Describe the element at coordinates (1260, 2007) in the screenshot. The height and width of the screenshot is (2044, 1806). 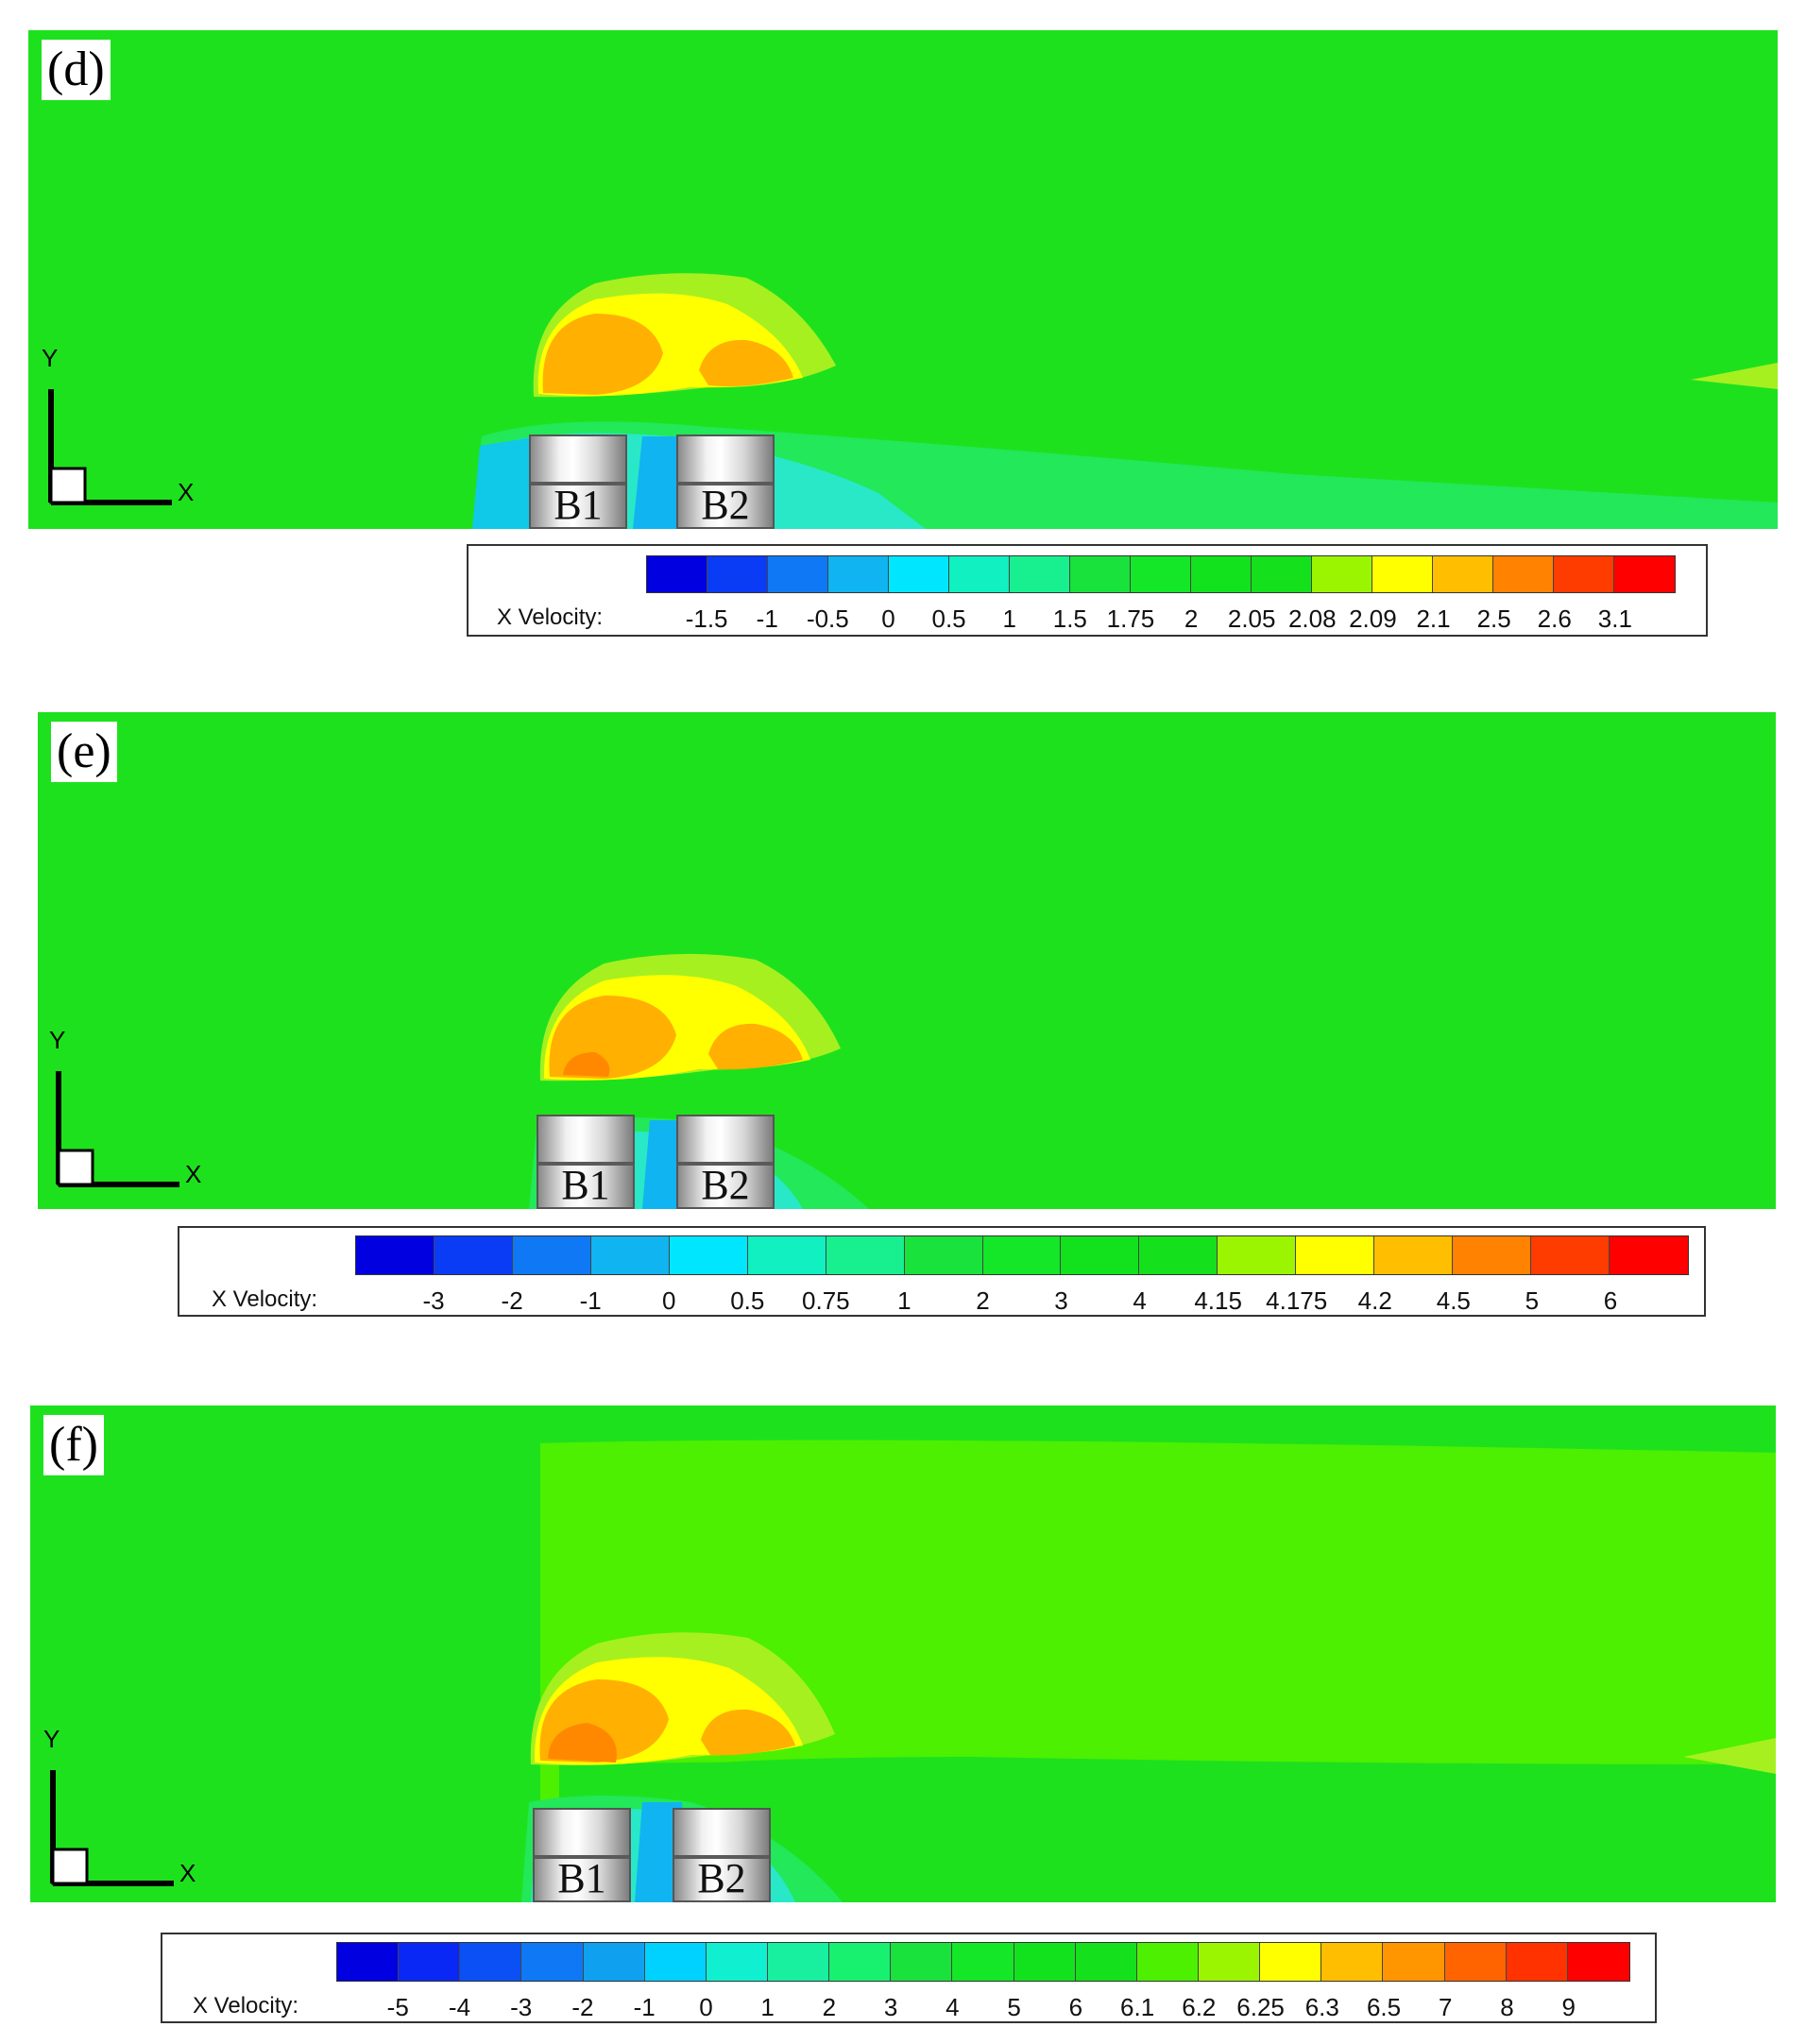
I see `legend-tick-label: 6.25` at that location.